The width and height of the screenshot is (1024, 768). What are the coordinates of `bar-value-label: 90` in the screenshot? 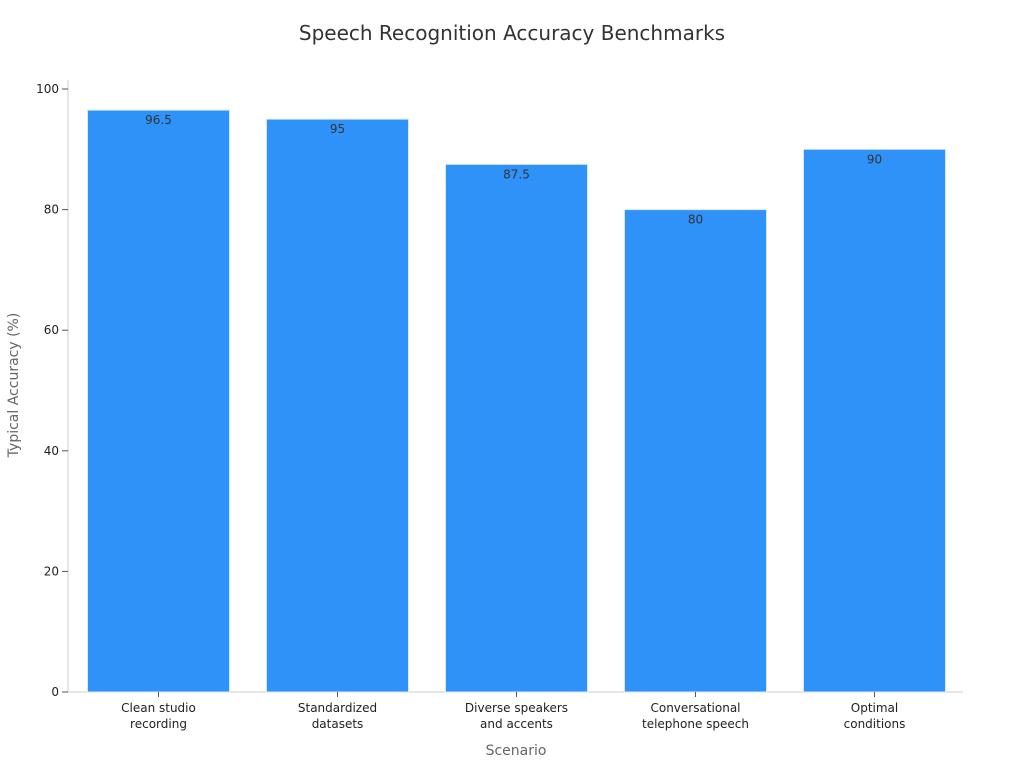 It's located at (874, 159).